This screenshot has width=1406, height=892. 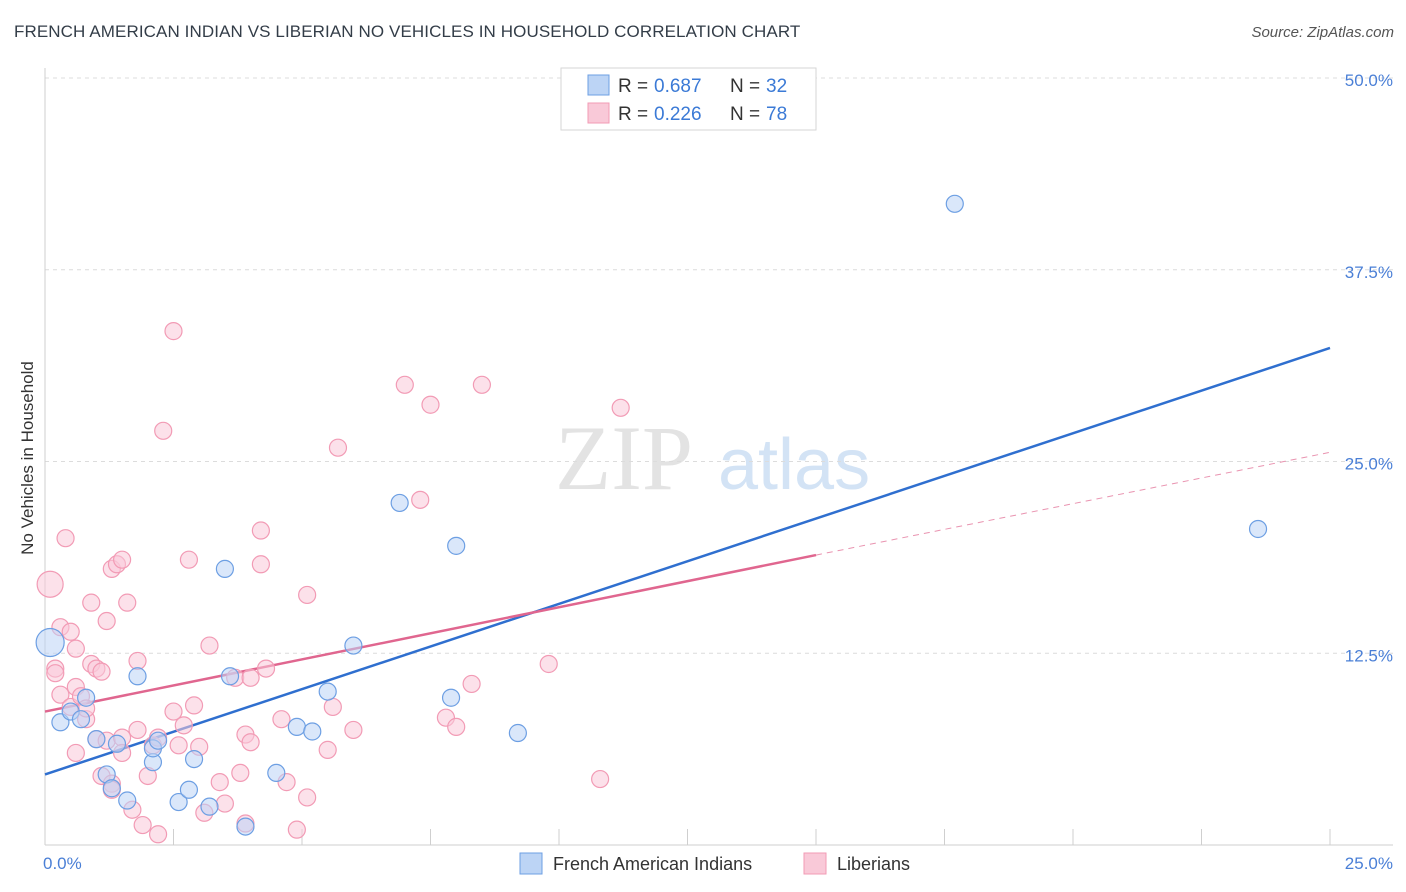 I want to click on y-tick-label-0: 50.0%, so click(x=1369, y=80).